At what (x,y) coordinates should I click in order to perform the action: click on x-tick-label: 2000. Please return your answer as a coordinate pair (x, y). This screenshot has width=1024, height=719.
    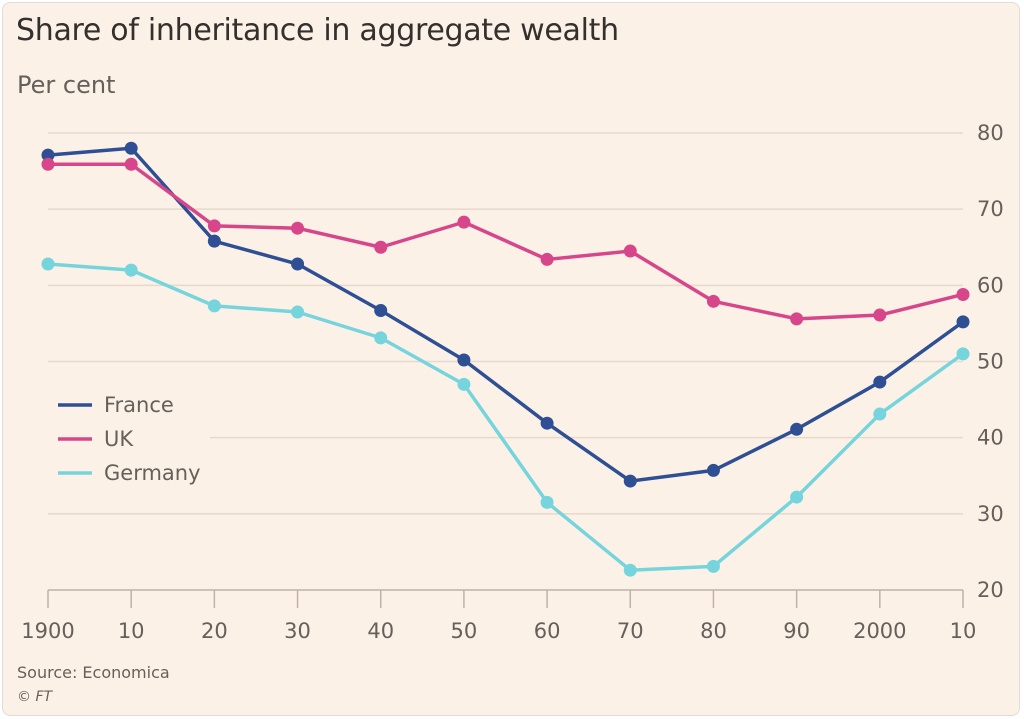
    Looking at the image, I should click on (879, 631).